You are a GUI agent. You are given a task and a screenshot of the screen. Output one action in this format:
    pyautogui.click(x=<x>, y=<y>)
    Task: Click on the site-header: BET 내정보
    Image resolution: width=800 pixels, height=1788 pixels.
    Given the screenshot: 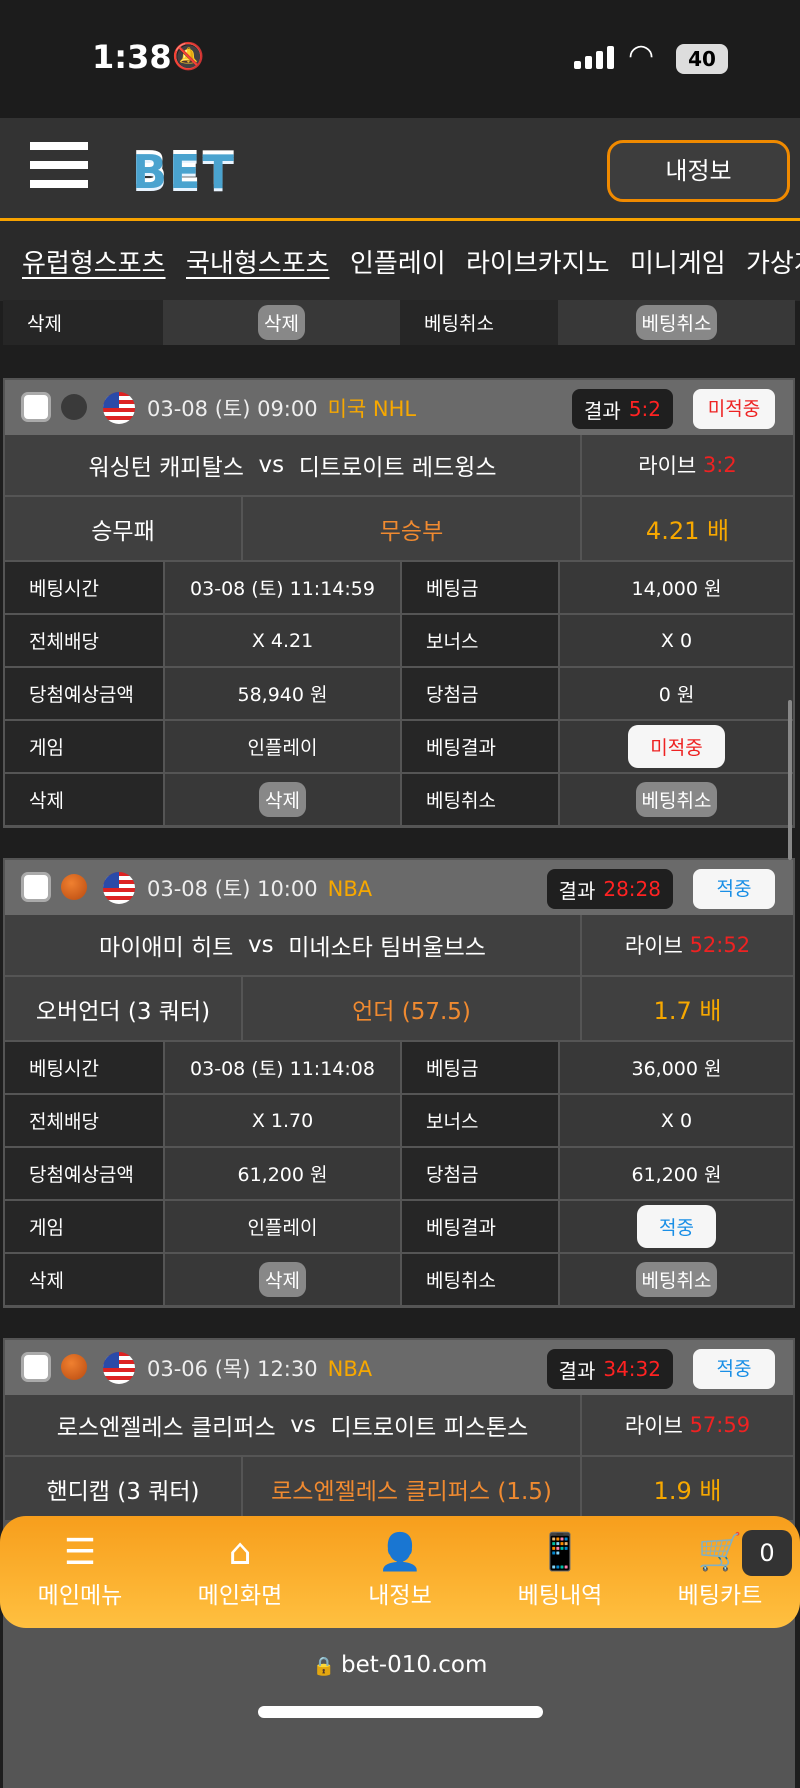 What is the action you would take?
    pyautogui.click(x=400, y=168)
    